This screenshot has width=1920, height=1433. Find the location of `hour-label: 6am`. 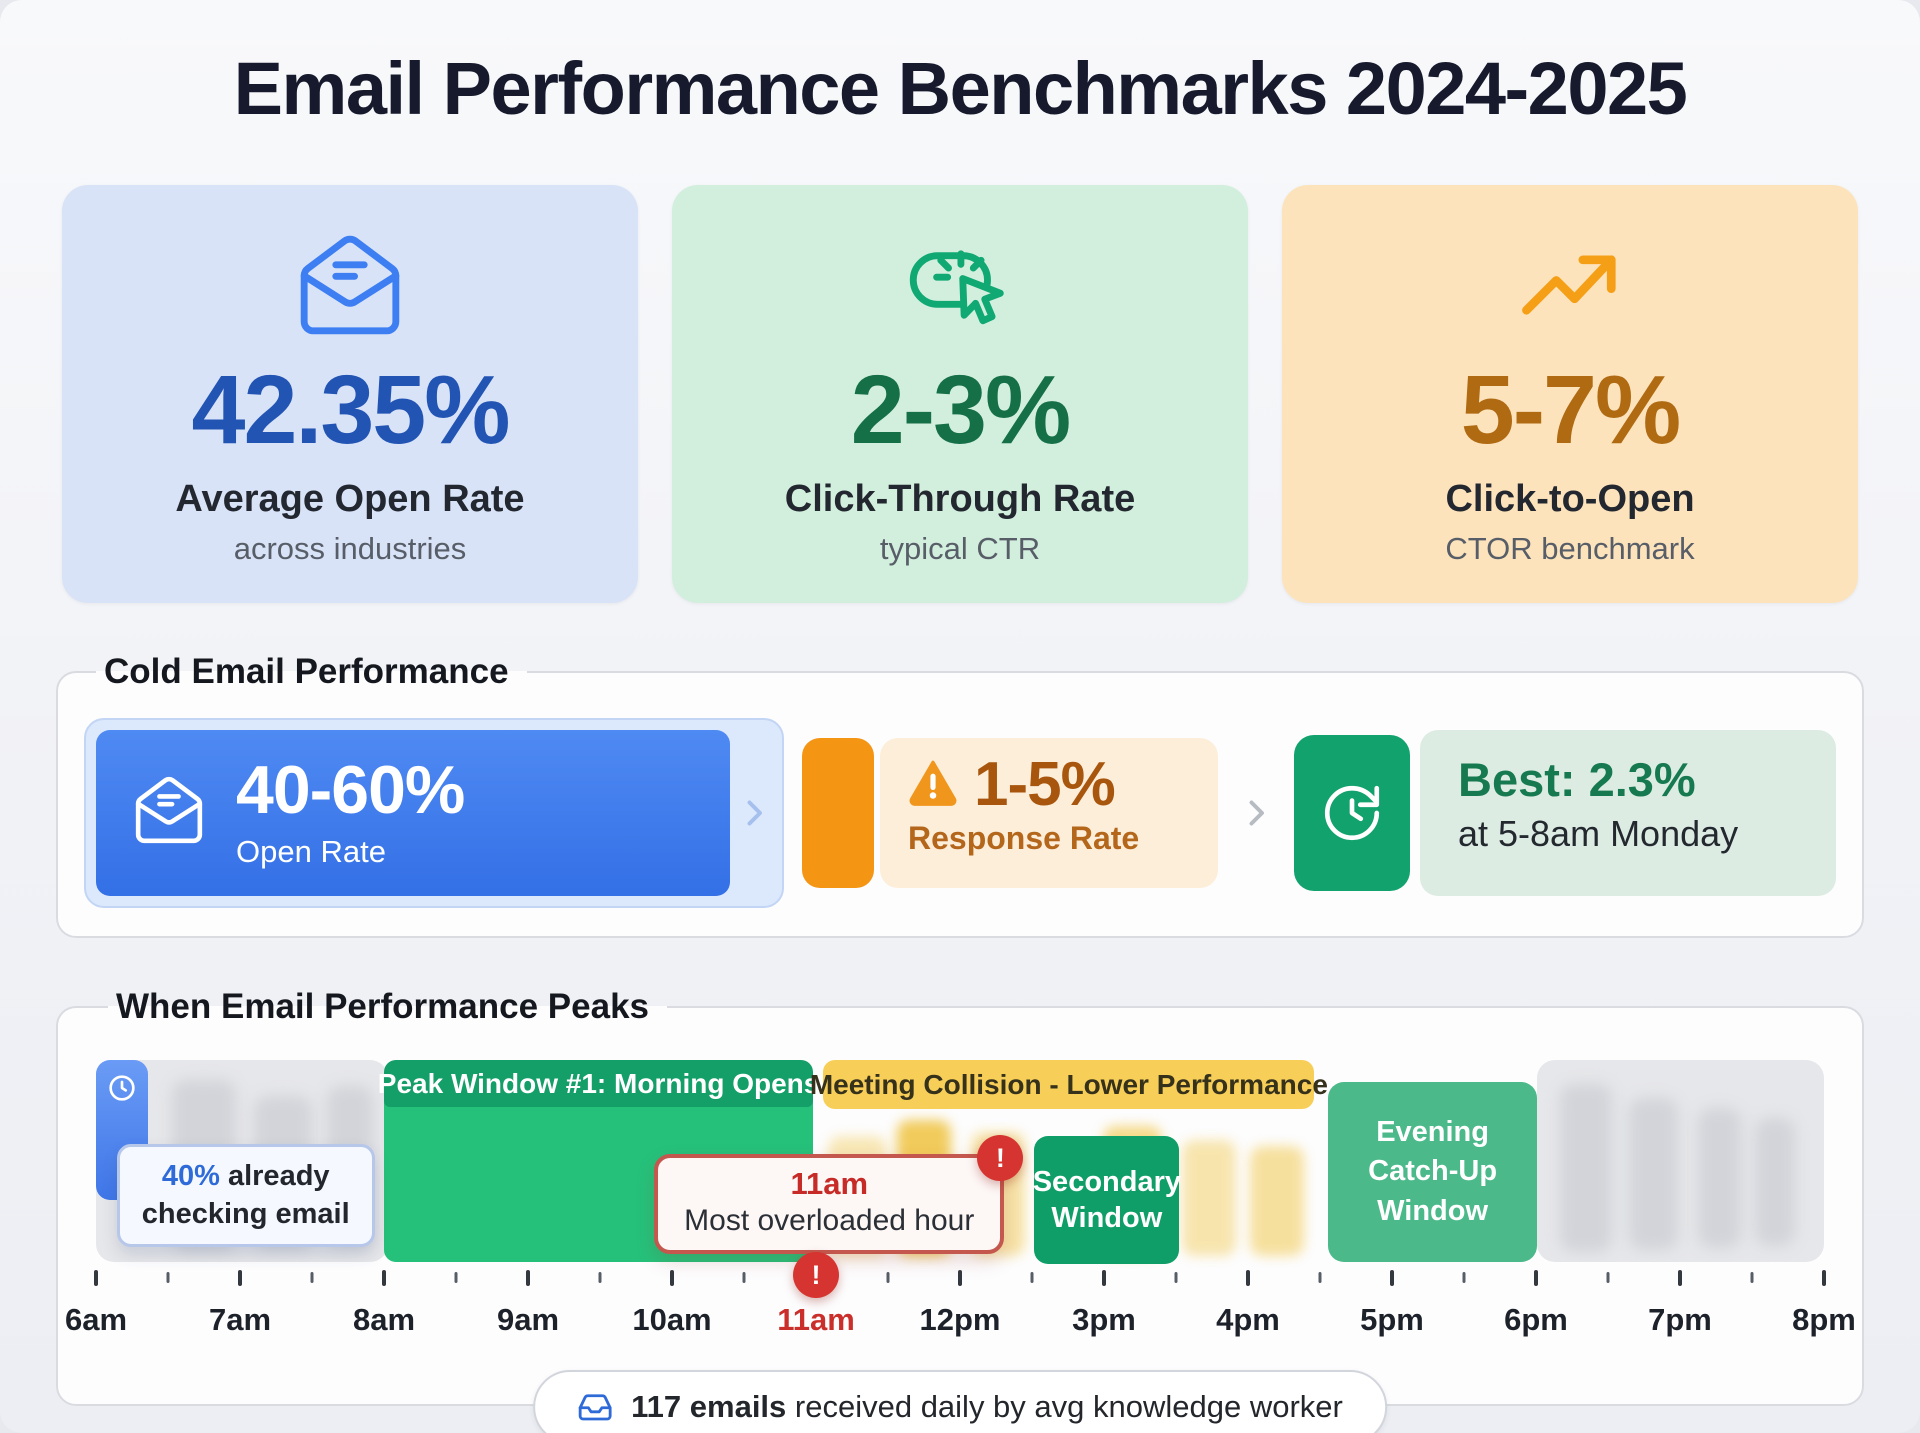

hour-label: 6am is located at coordinates (96, 1319).